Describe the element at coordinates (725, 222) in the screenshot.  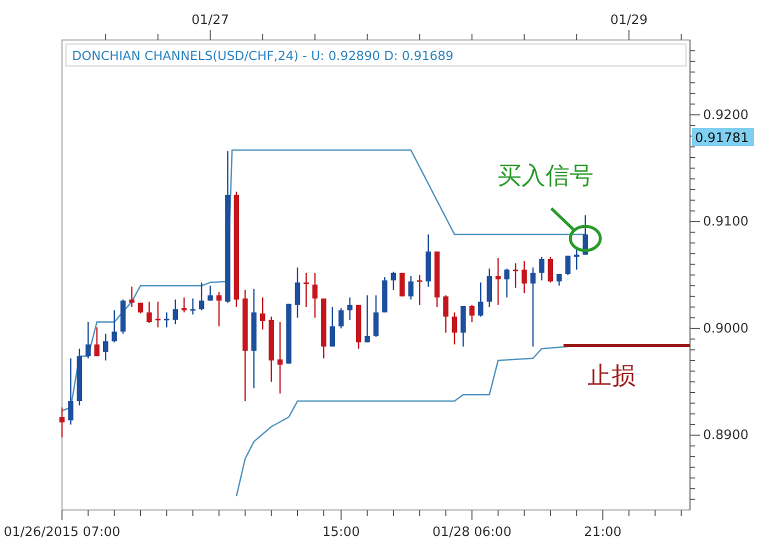
I see `y-tick-label: 0.9100` at that location.